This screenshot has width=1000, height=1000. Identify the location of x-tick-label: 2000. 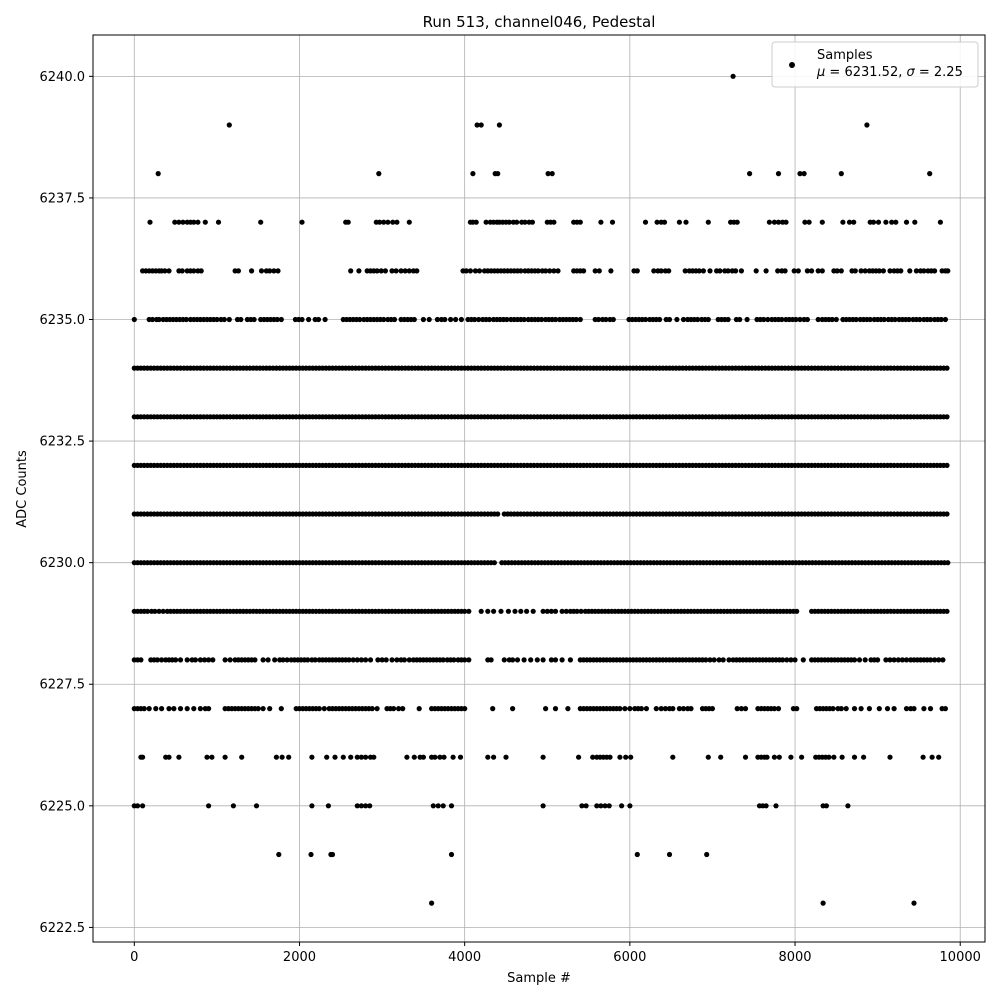
(299, 957).